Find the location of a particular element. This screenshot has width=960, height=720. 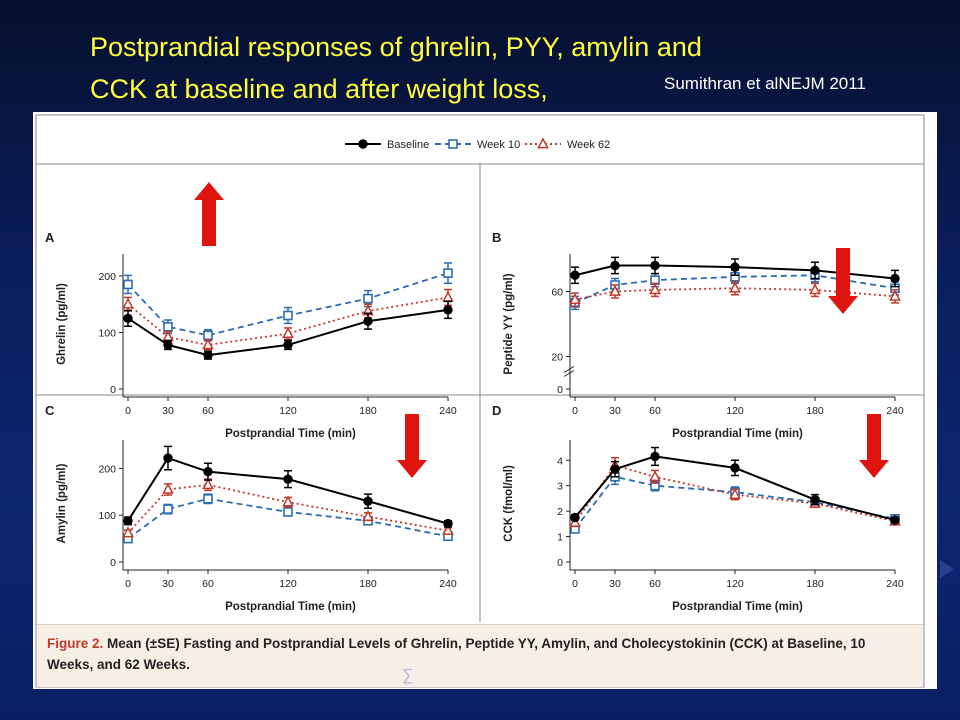

y-axis-label: Amylin (pg/ml) is located at coordinates (62, 503).